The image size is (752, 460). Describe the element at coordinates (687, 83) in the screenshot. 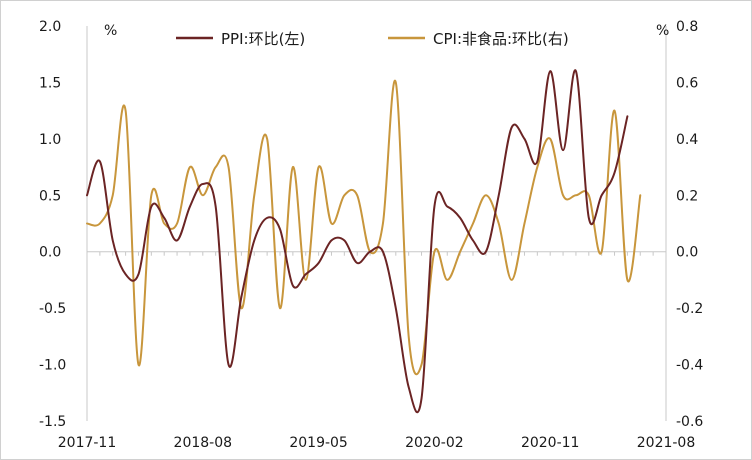

I see `right-tick-label: 0.6` at that location.